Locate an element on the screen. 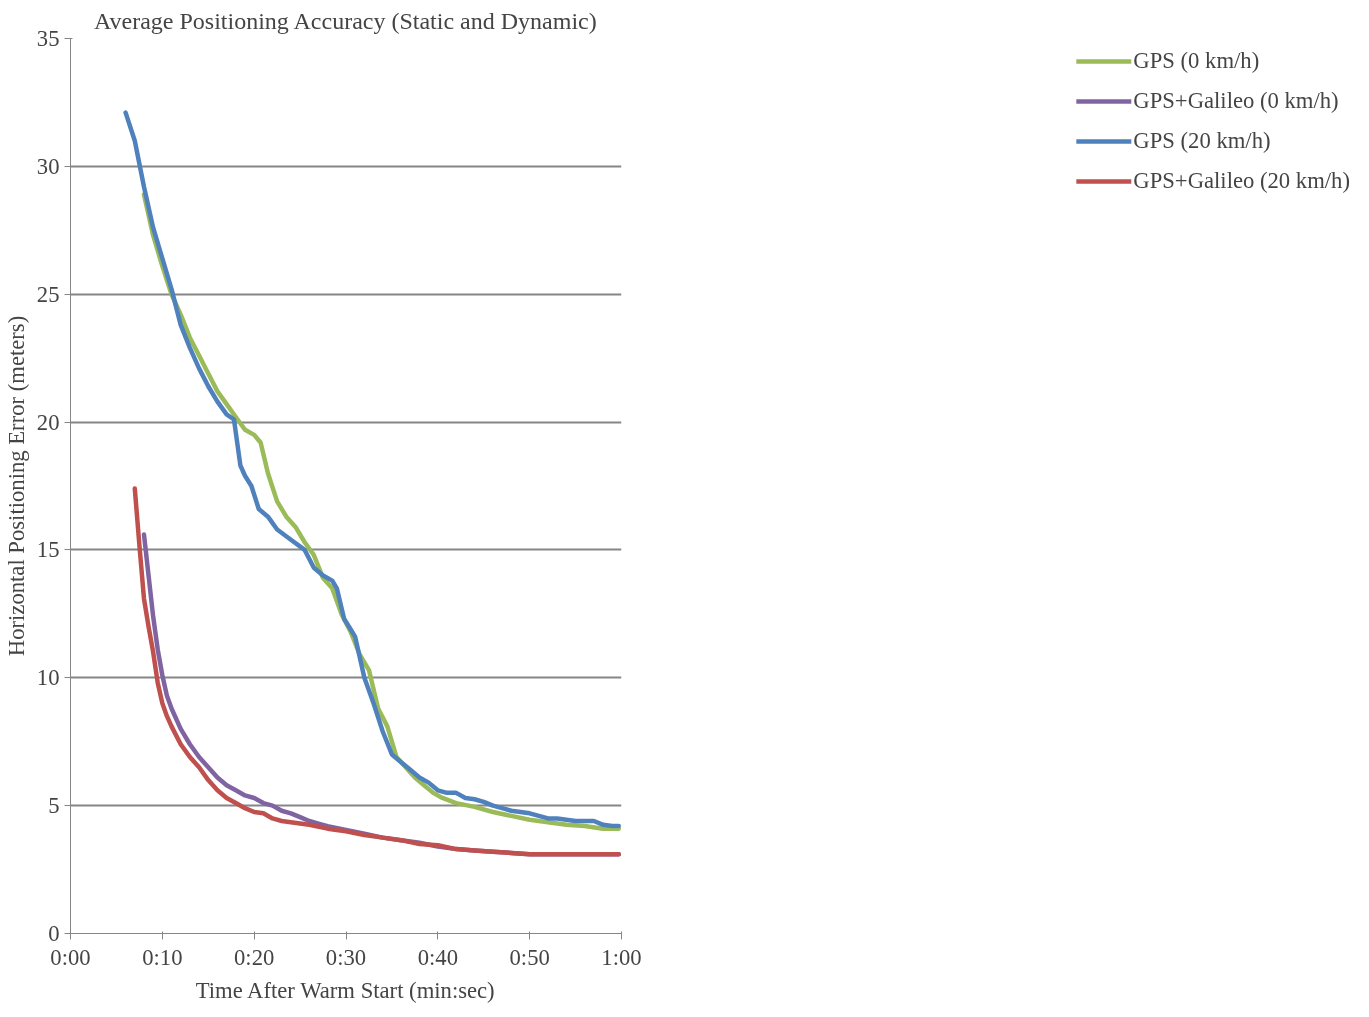  y-tick-label: 15 is located at coordinates (48, 550).